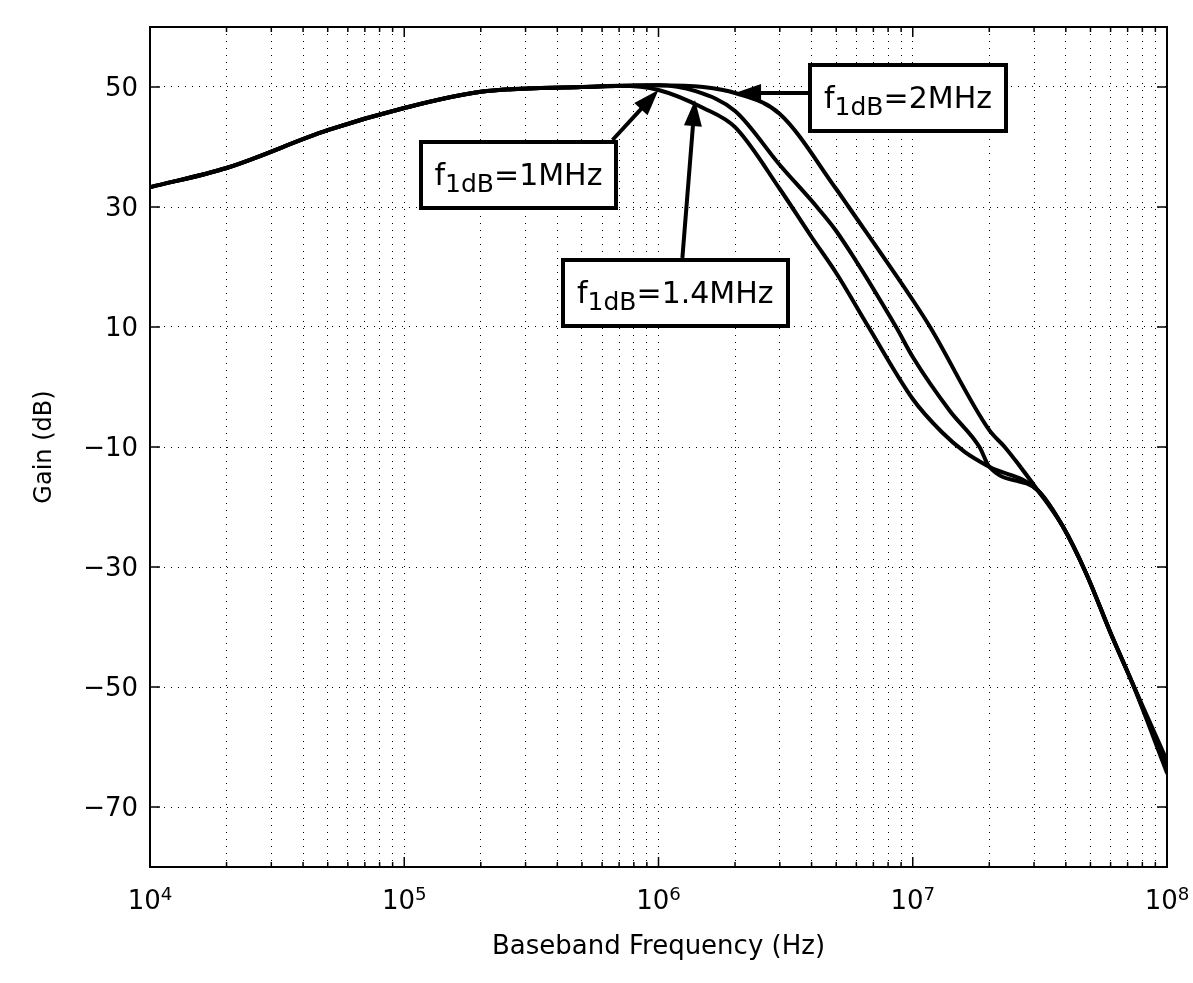  What do you see at coordinates (121, 207) in the screenshot?
I see `y-tick-label: 30` at bounding box center [121, 207].